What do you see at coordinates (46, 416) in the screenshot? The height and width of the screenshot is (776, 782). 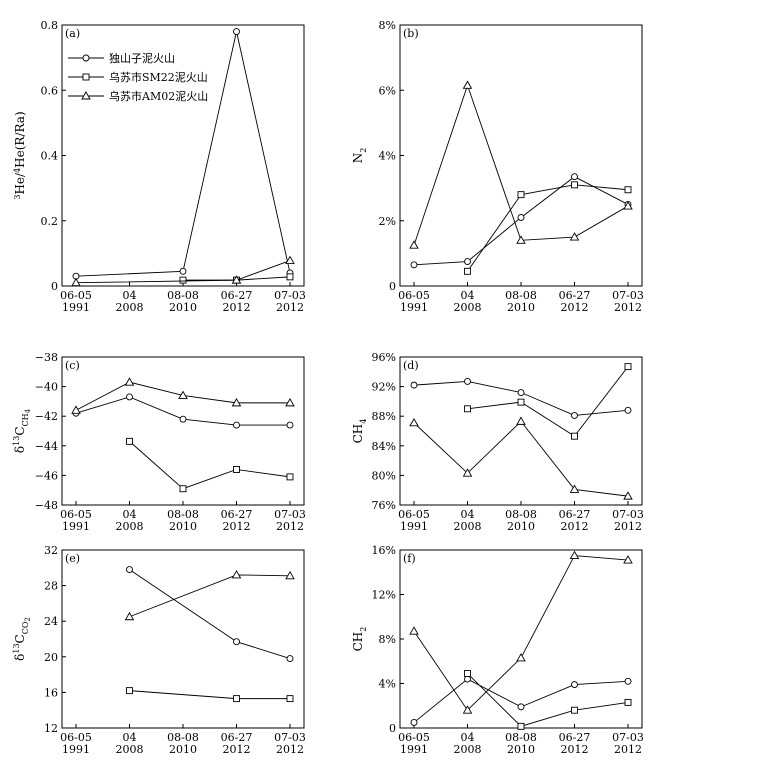 I see `y-tick-label: −42` at bounding box center [46, 416].